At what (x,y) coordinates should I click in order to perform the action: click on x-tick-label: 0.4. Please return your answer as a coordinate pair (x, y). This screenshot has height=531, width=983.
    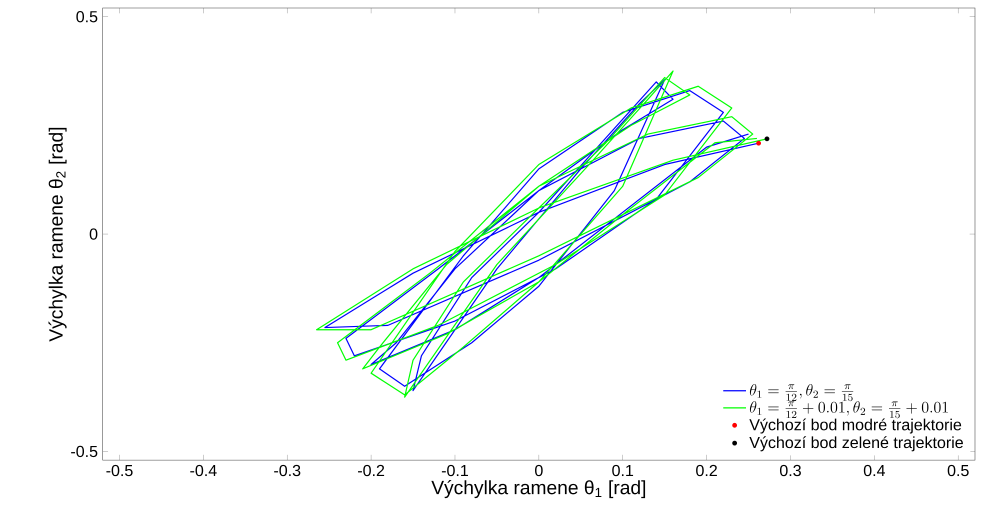
    Looking at the image, I should click on (874, 470).